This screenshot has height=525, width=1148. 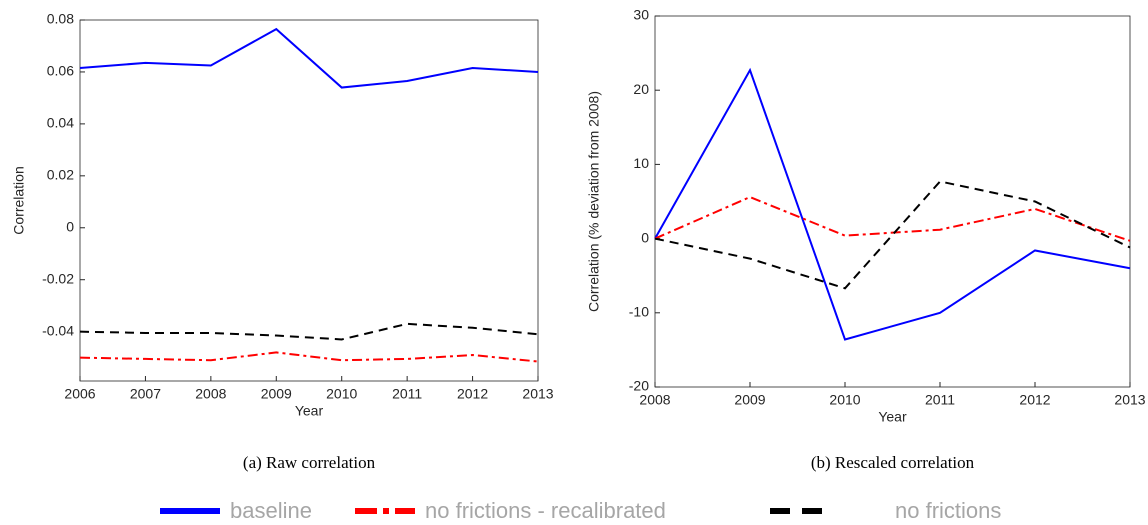 I want to click on x-tick-label: 2006, so click(x=79, y=394).